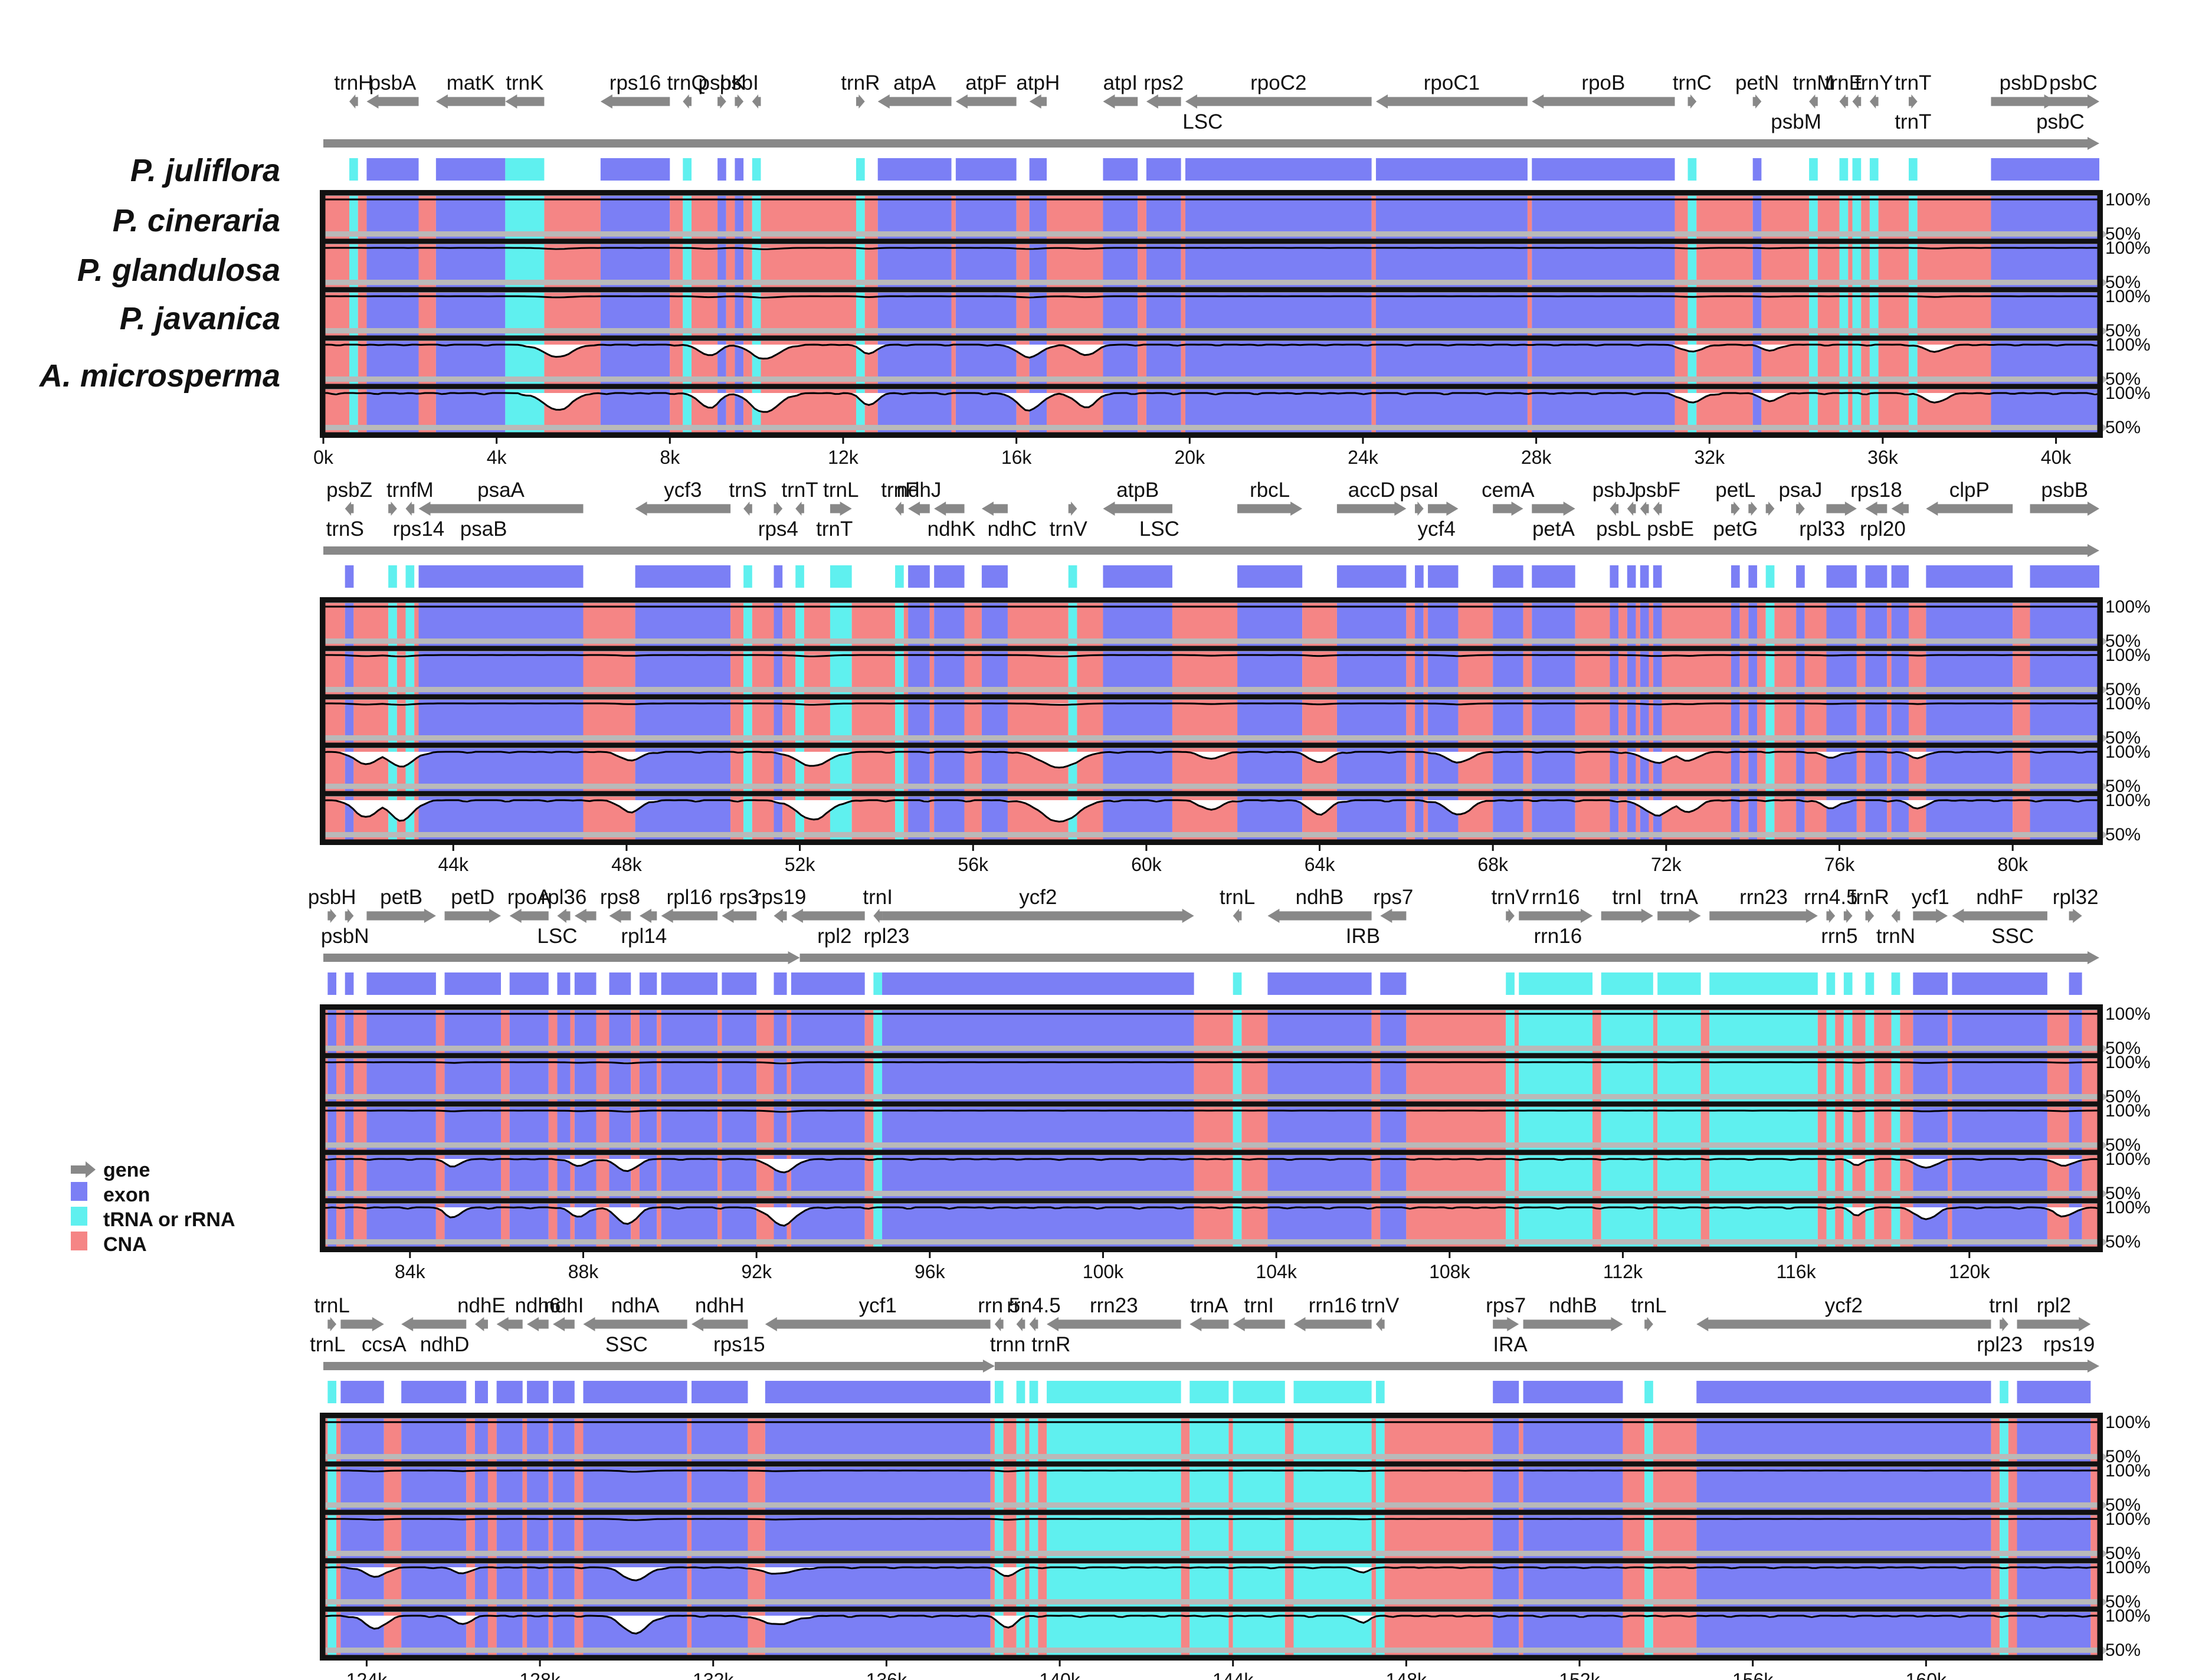 The height and width of the screenshot is (1680, 2189). Describe the element at coordinates (1670, 529) in the screenshot. I see `region-label: psbE` at that location.